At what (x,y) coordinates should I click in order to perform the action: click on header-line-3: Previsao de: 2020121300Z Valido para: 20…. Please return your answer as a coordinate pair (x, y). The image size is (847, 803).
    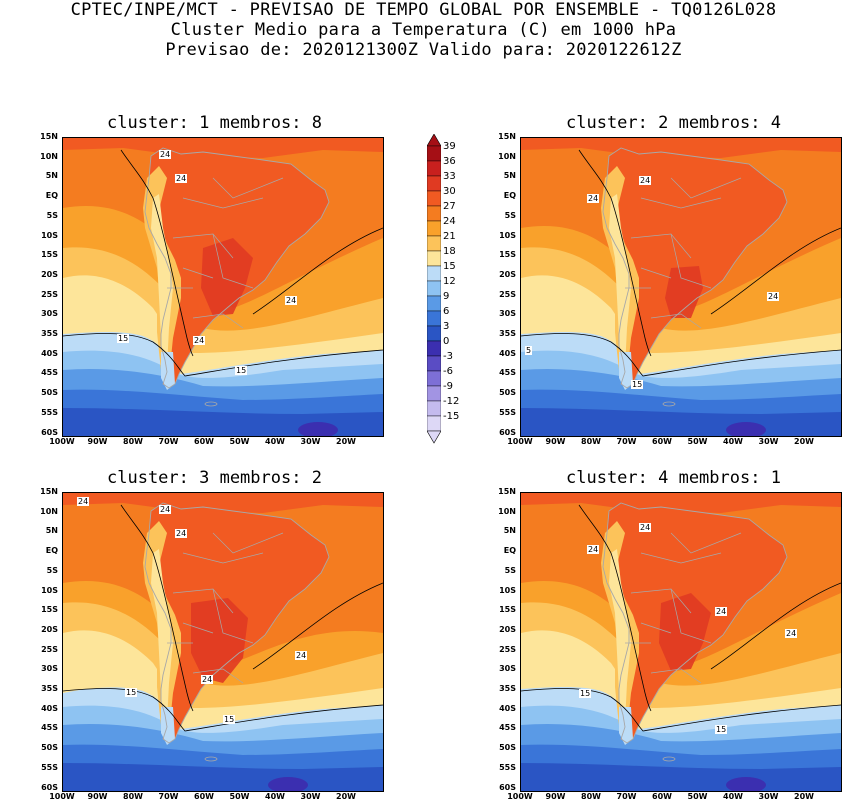
    Looking at the image, I should click on (423, 50).